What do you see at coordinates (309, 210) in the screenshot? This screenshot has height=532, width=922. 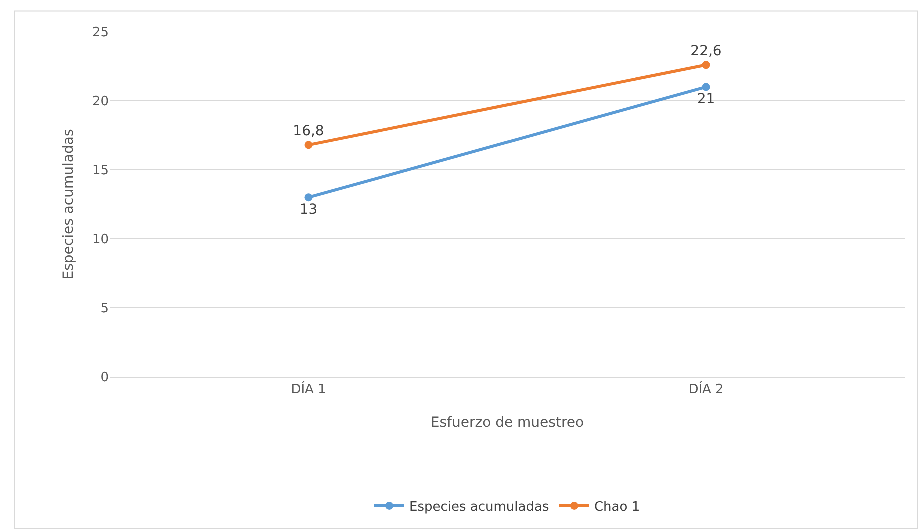 I see `data-label: 13` at bounding box center [309, 210].